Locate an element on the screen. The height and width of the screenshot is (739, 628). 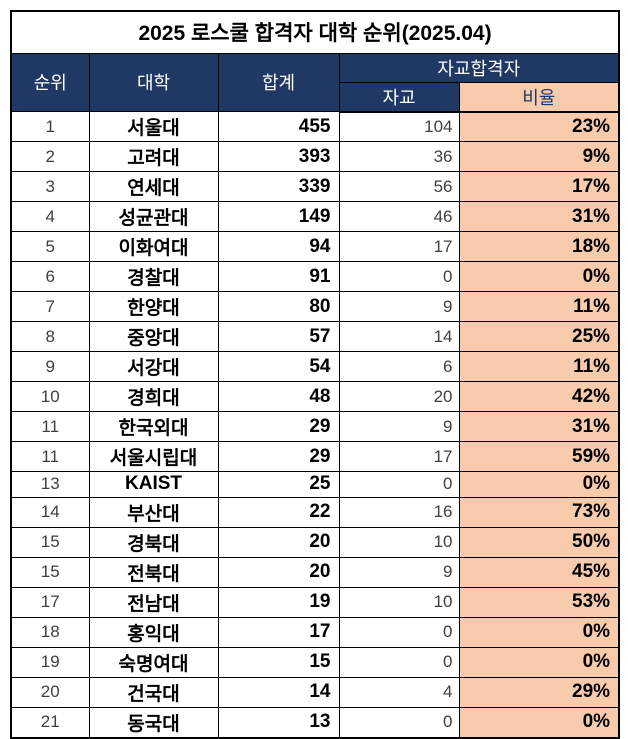
table-row: 15 전북대 20 9 45% is located at coordinates (315, 572).